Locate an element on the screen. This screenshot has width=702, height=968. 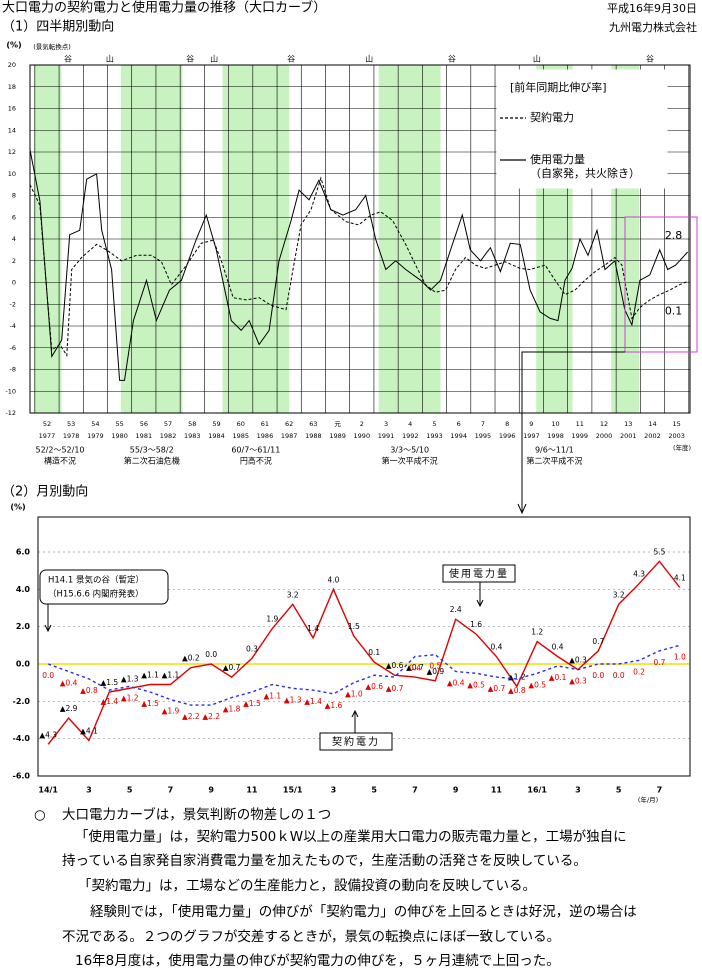
value-label: ▲0.3 is located at coordinates (578, 681).